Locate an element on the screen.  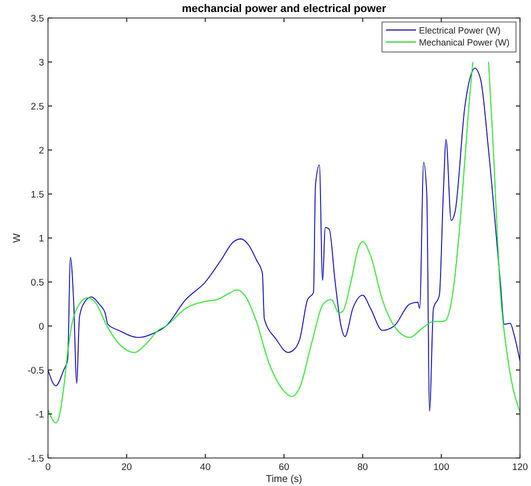
x-tick-label: 40 is located at coordinates (205, 467).